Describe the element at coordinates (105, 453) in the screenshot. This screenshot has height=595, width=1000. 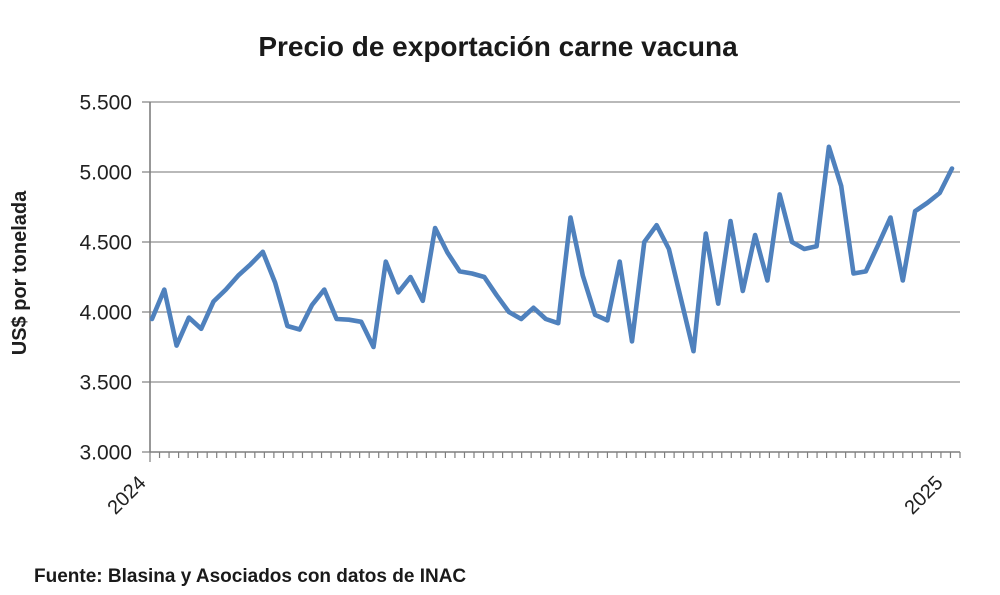
I see `y-axis-tick-label: 3.000` at that location.